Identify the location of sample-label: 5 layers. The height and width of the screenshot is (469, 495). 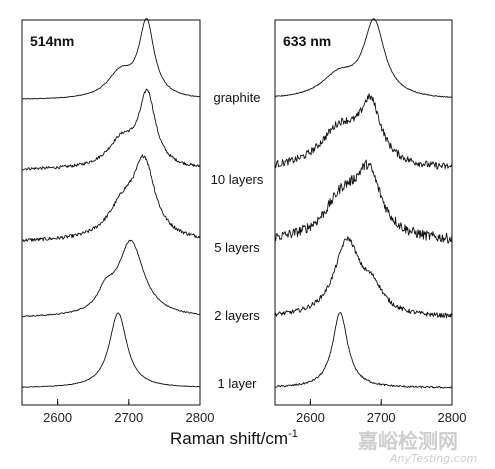
(237, 247).